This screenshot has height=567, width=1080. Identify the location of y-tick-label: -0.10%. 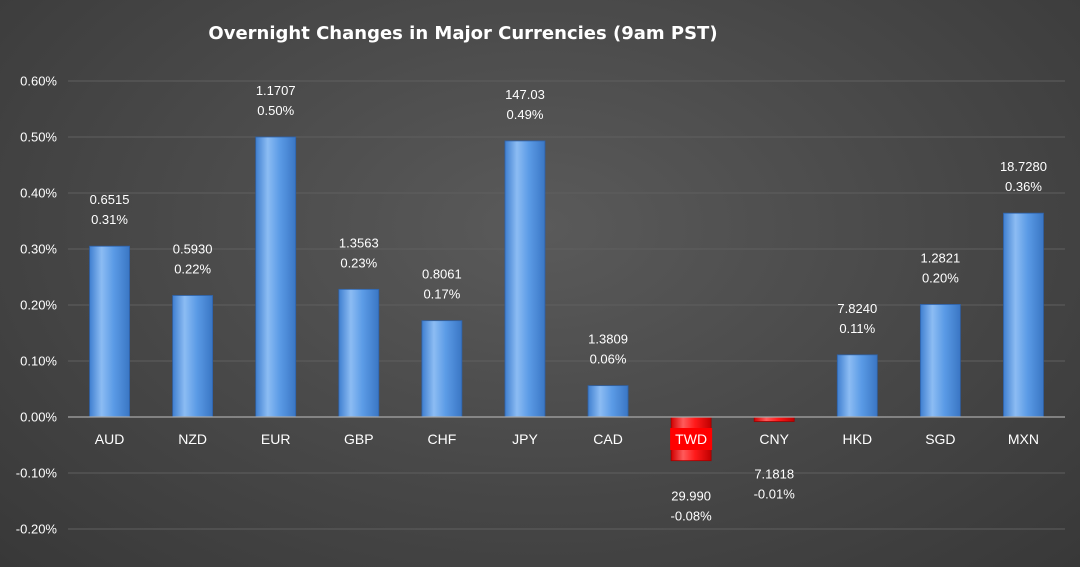
(37, 473).